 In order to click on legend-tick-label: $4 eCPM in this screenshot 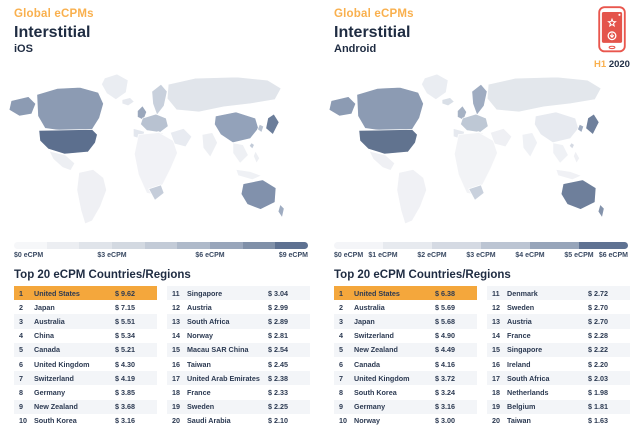, I will do `click(530, 255)`.